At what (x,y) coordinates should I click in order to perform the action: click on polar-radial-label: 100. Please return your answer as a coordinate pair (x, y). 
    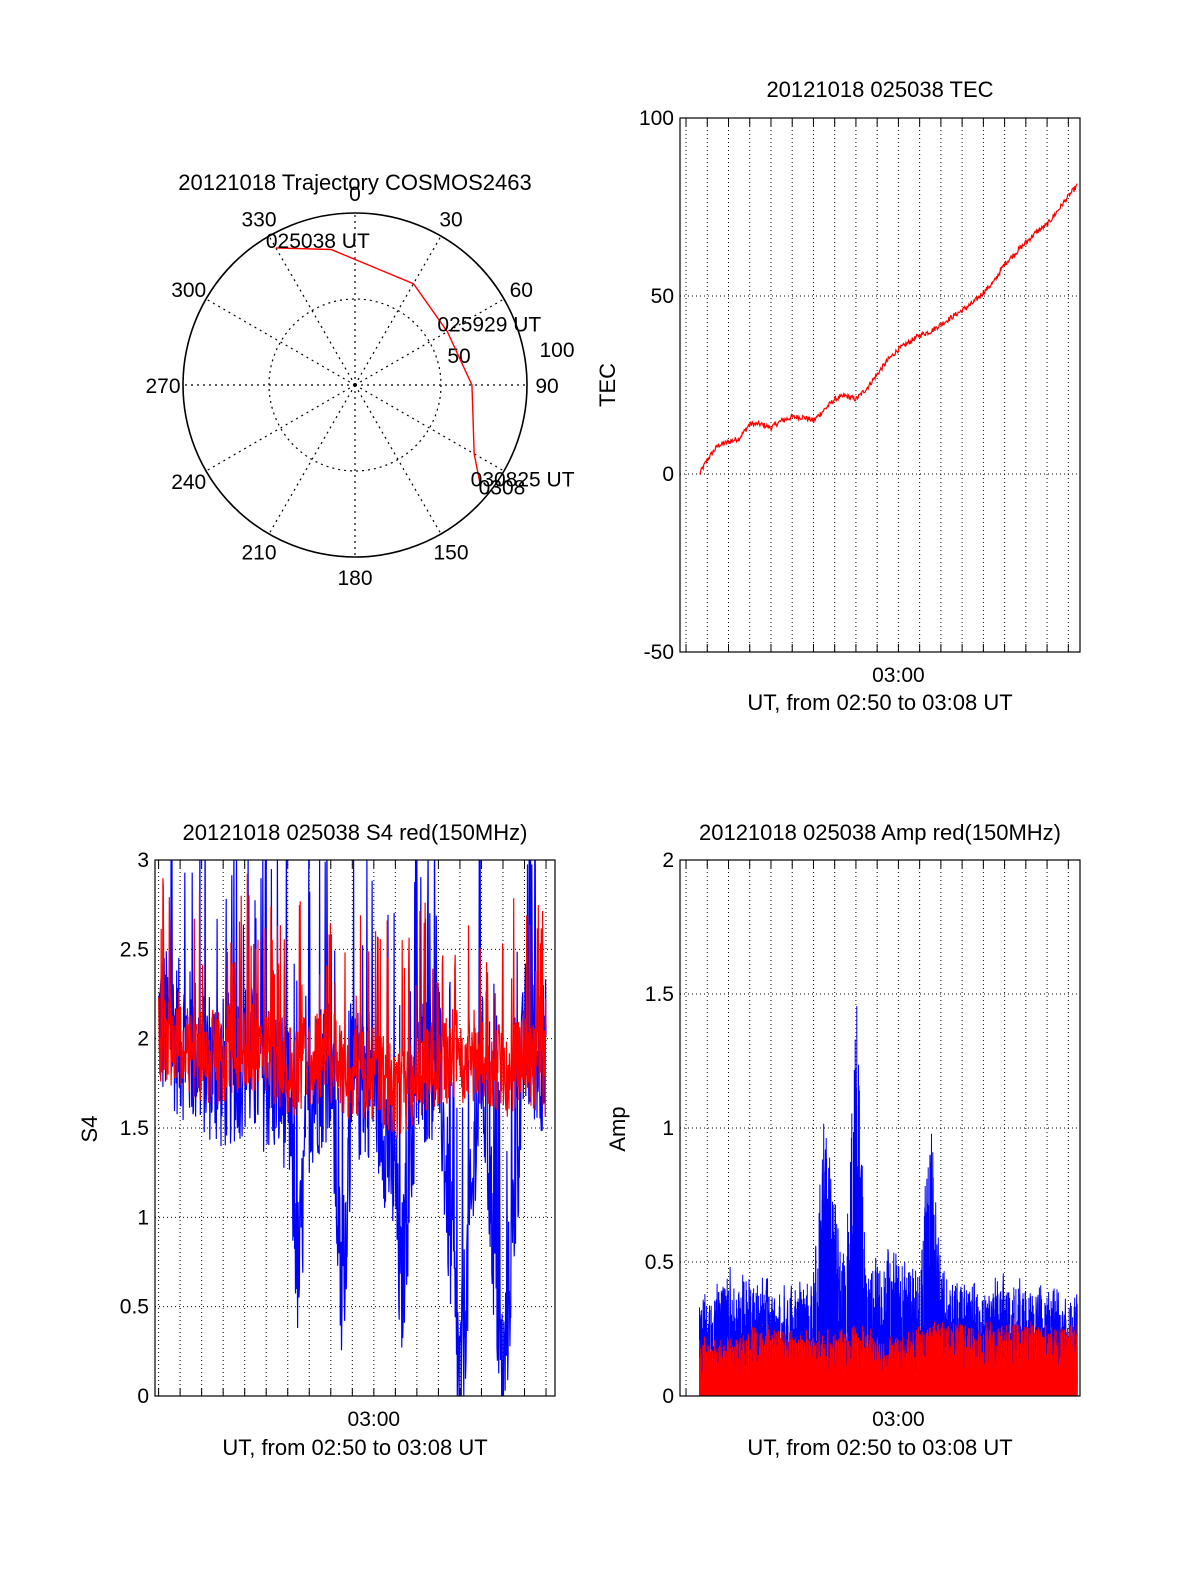
    Looking at the image, I should click on (556, 350).